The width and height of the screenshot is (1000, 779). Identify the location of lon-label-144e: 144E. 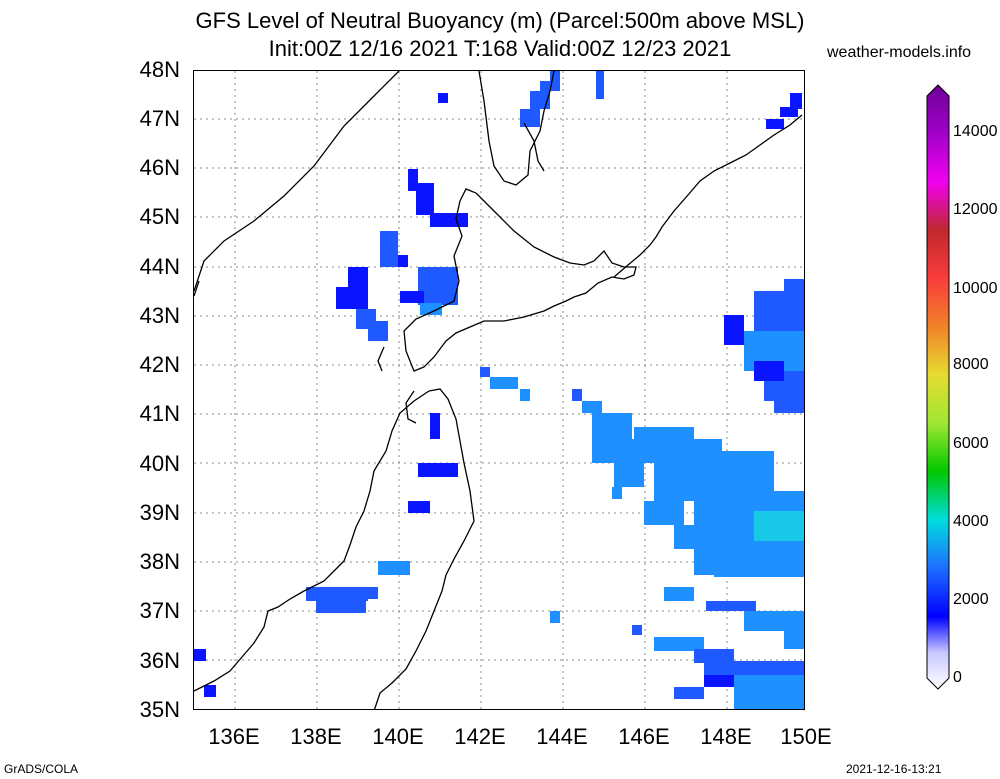
(562, 736).